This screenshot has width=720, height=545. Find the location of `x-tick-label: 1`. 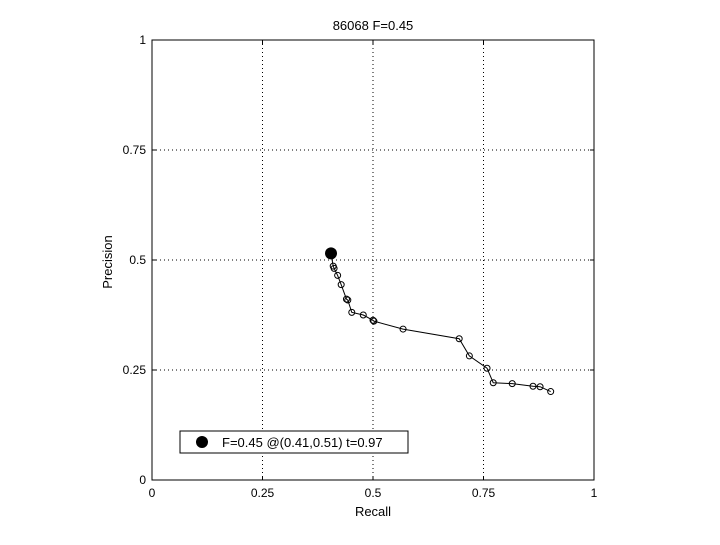

x-tick-label: 1 is located at coordinates (594, 493).